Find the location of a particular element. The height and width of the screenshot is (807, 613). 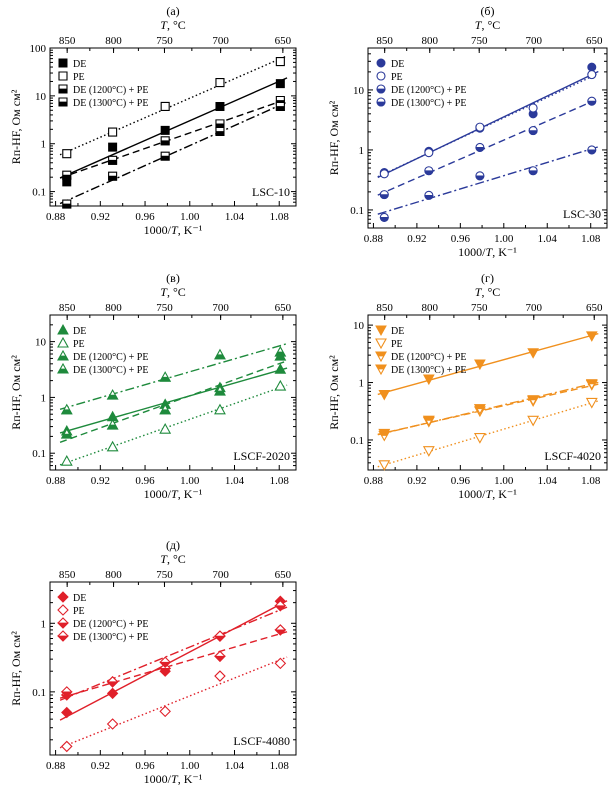

top-axis-label: T, °C is located at coordinates (173, 25).